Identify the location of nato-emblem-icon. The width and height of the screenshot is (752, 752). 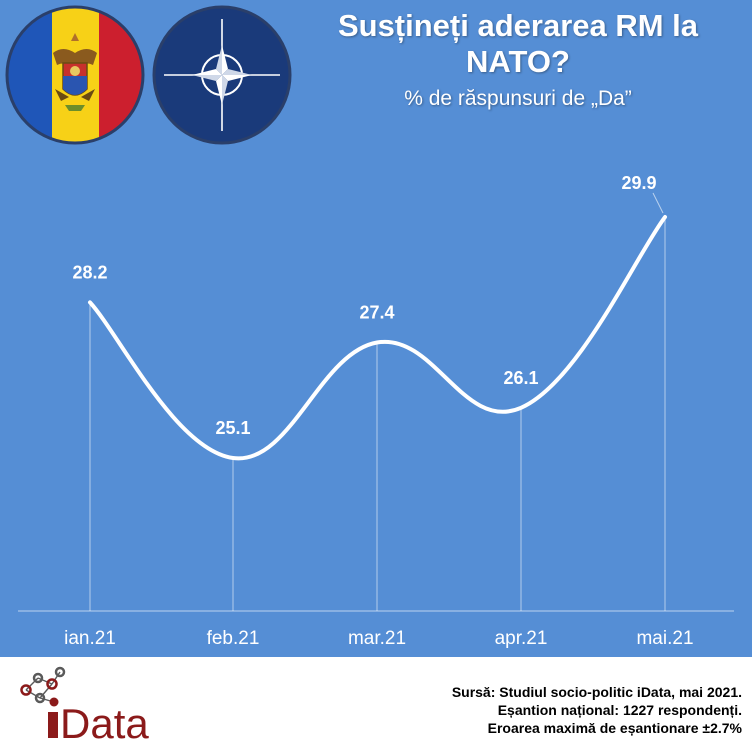
(222, 75).